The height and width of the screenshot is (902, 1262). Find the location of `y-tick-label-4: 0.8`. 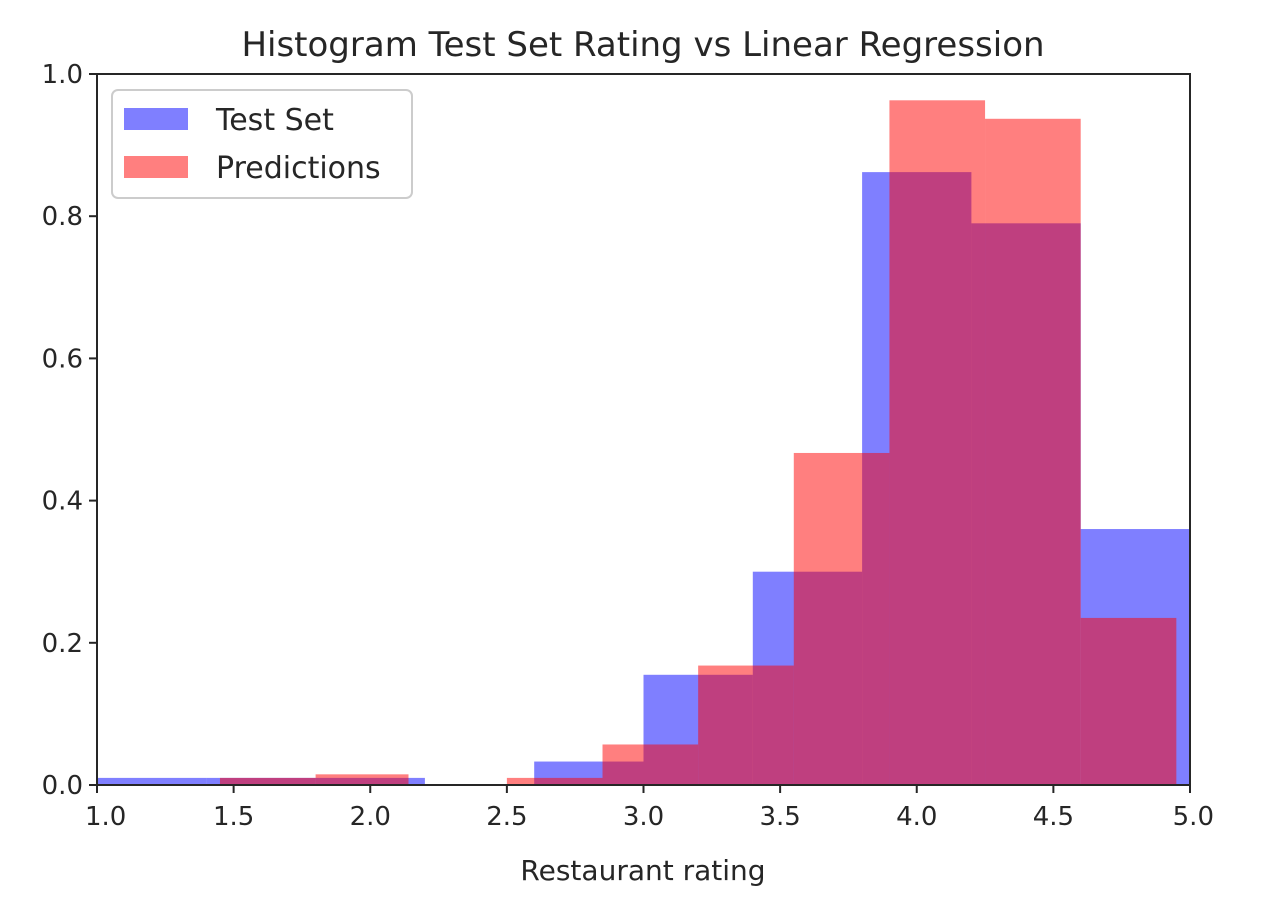

y-tick-label-4: 0.8 is located at coordinates (62, 217).